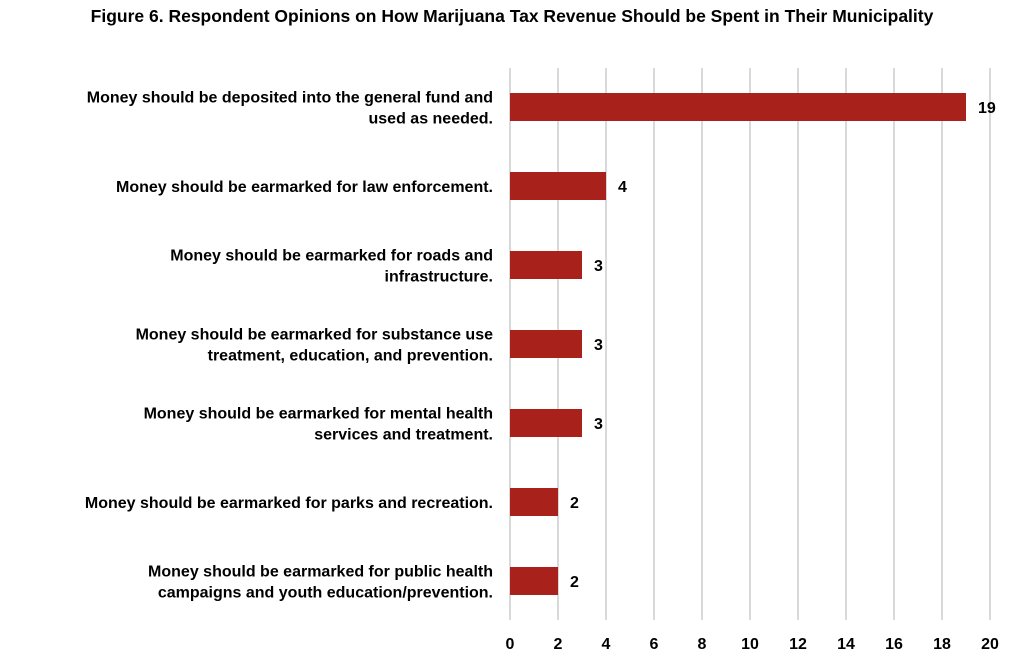 Image resolution: width=1024 pixels, height=668 pixels. I want to click on x-tick-label: 20, so click(990, 644).